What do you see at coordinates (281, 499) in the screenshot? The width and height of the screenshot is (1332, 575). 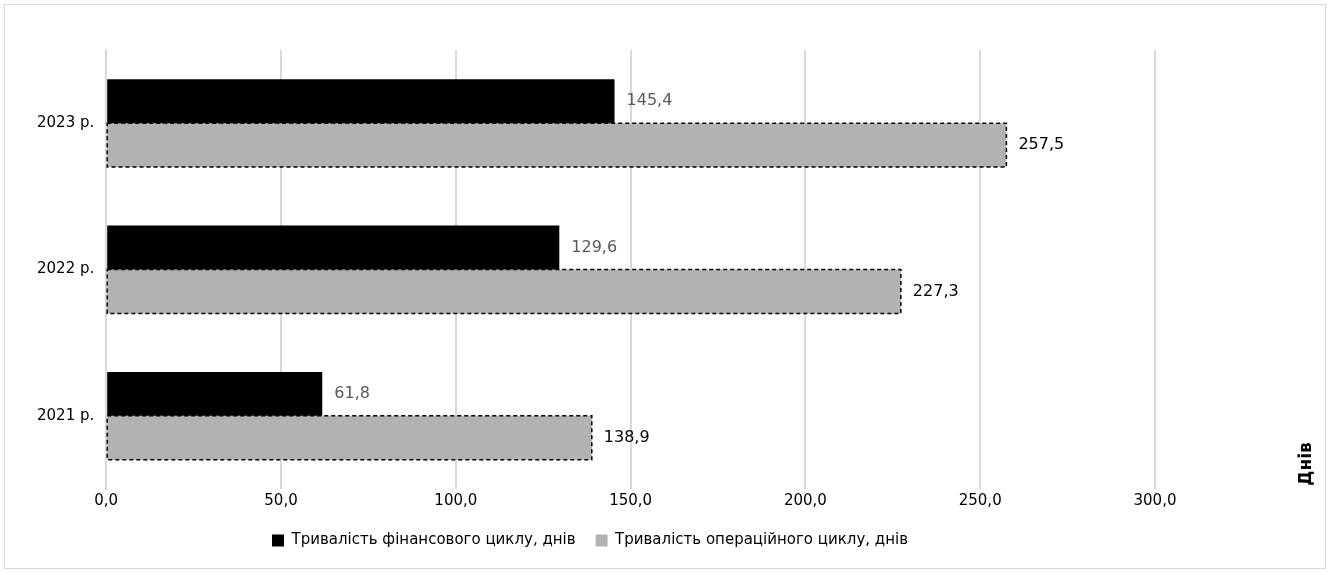 I see `x-tick-label: 50,0` at bounding box center [281, 499].